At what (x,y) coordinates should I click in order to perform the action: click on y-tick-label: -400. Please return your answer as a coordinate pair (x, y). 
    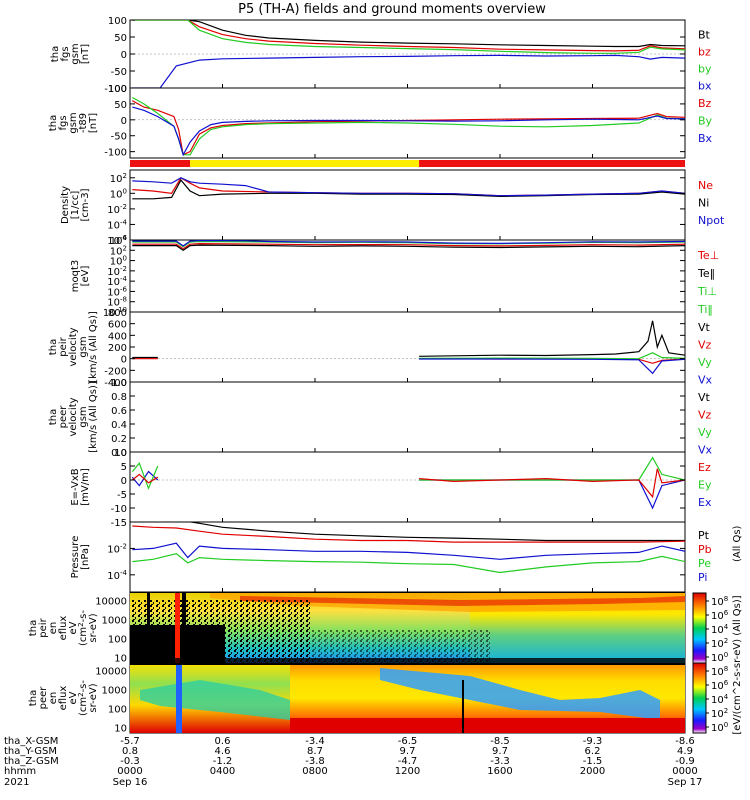
    Looking at the image, I should click on (115, 383).